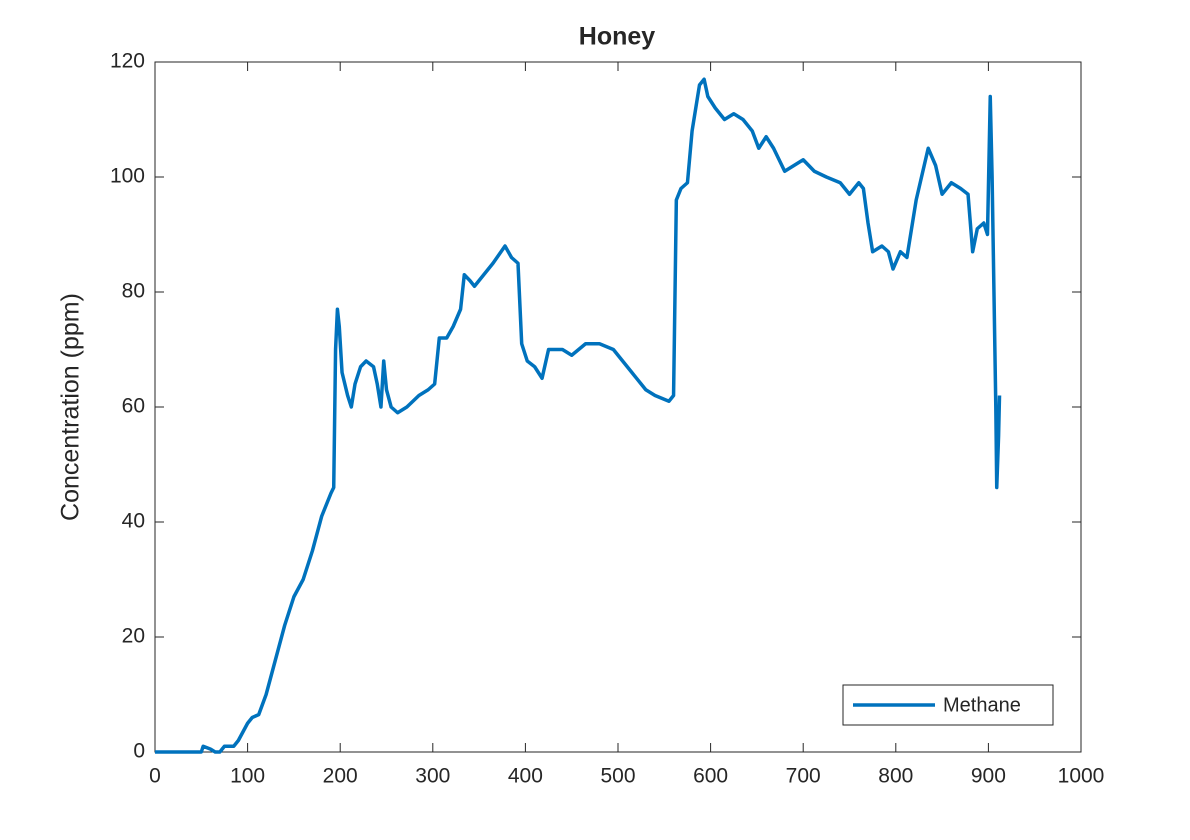 The height and width of the screenshot is (840, 1190). I want to click on y-tick-label: 40, so click(133, 521).